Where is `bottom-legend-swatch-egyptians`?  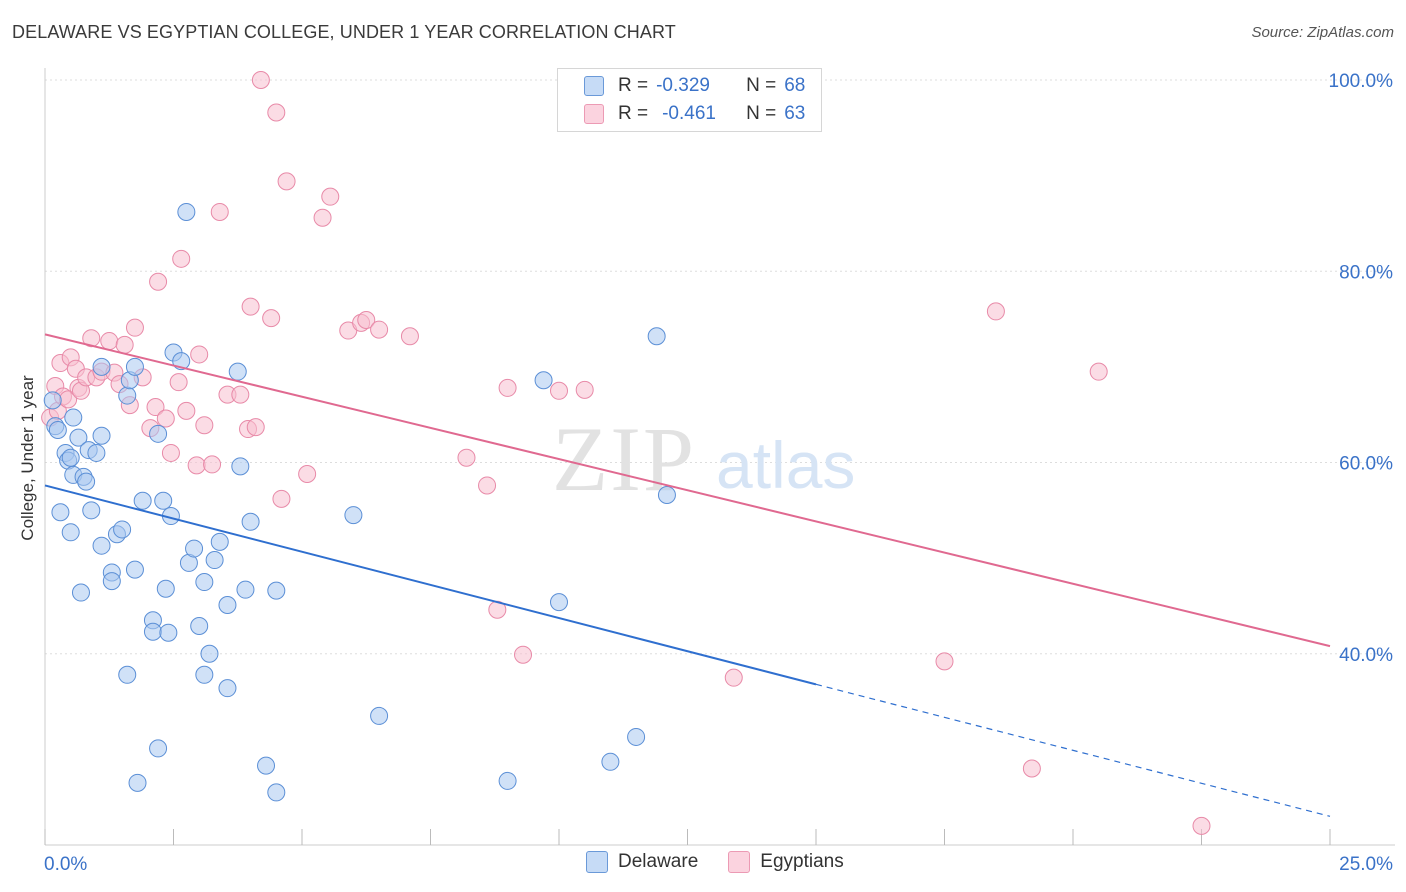 bottom-legend-swatch-egyptians is located at coordinates (739, 862).